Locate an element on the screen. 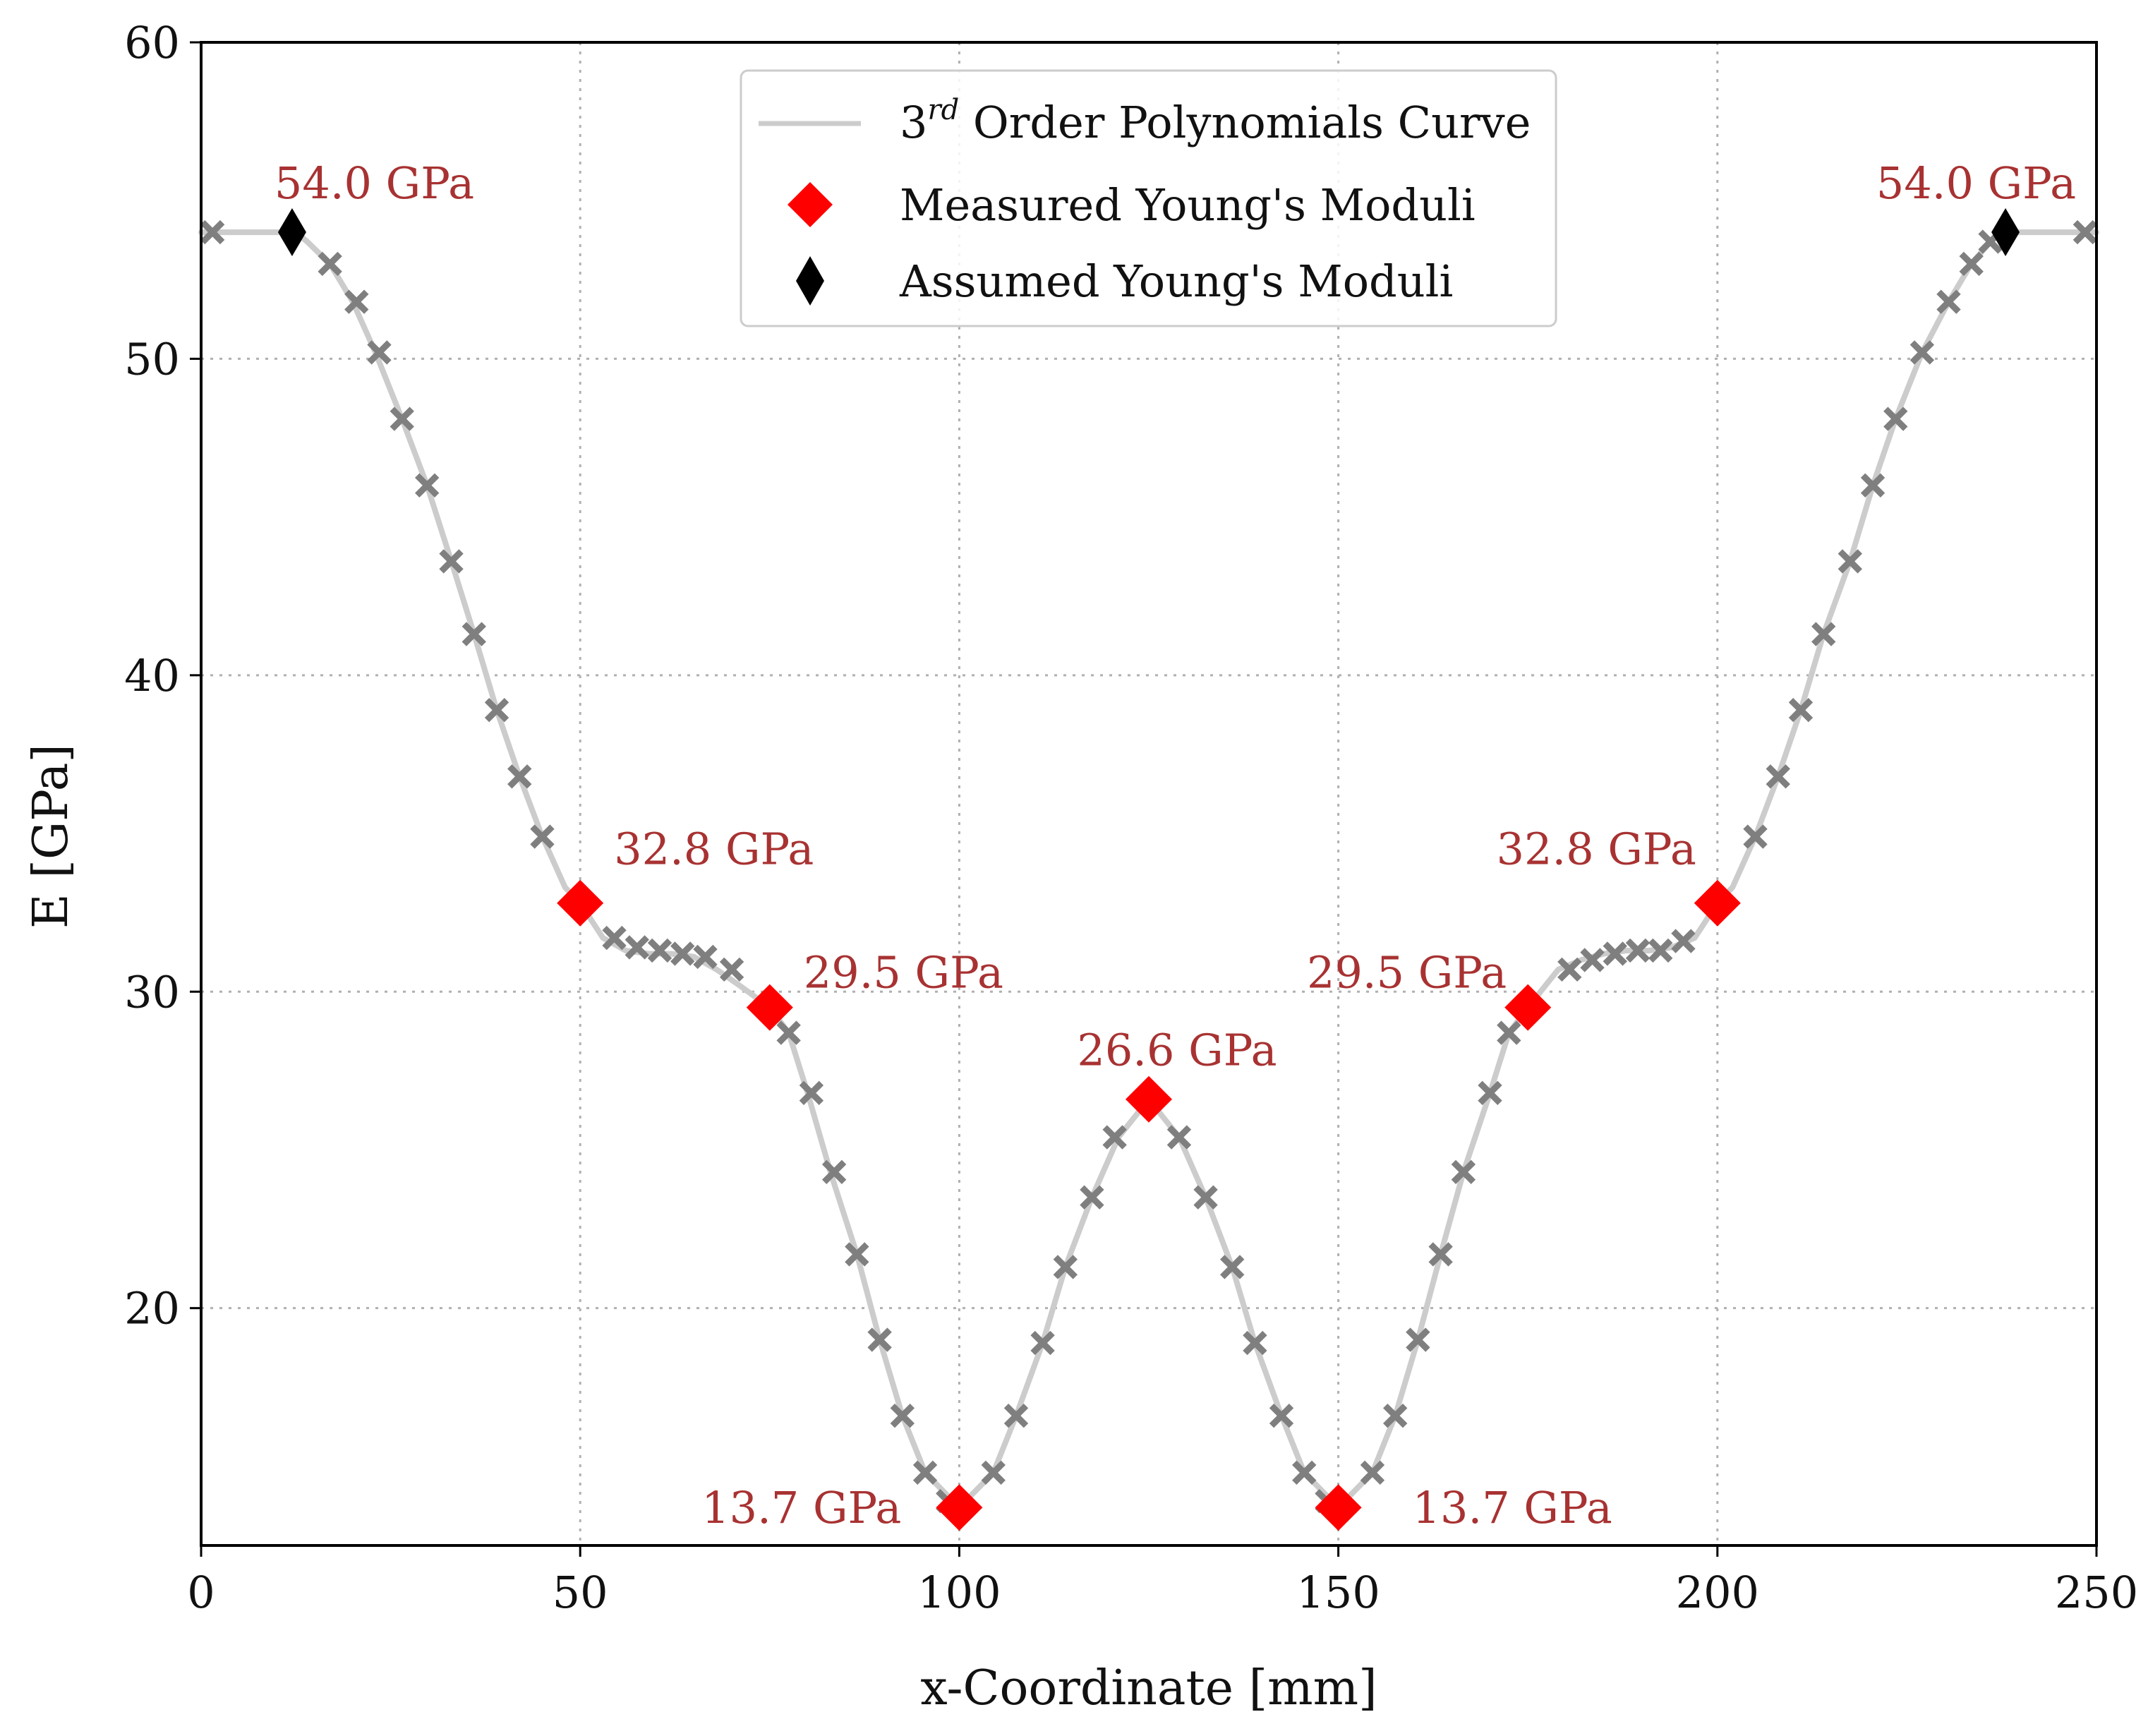 The height and width of the screenshot is (1736, 2148). legend-assumed-marker is located at coordinates (810, 281).